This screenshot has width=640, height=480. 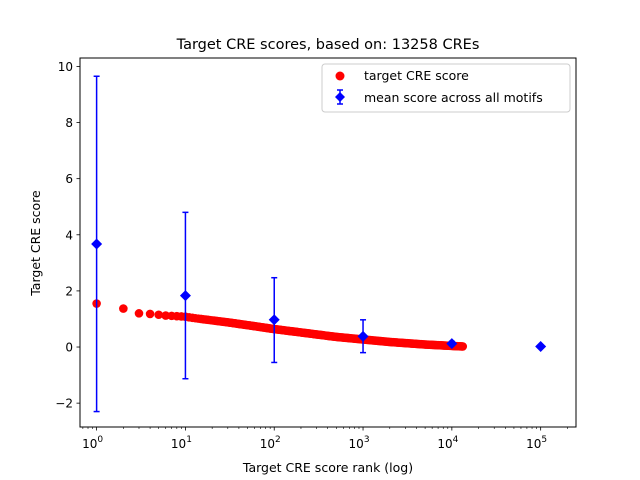 I want to click on legend-label-mean-score: mean score across all motifs, so click(x=453, y=97).